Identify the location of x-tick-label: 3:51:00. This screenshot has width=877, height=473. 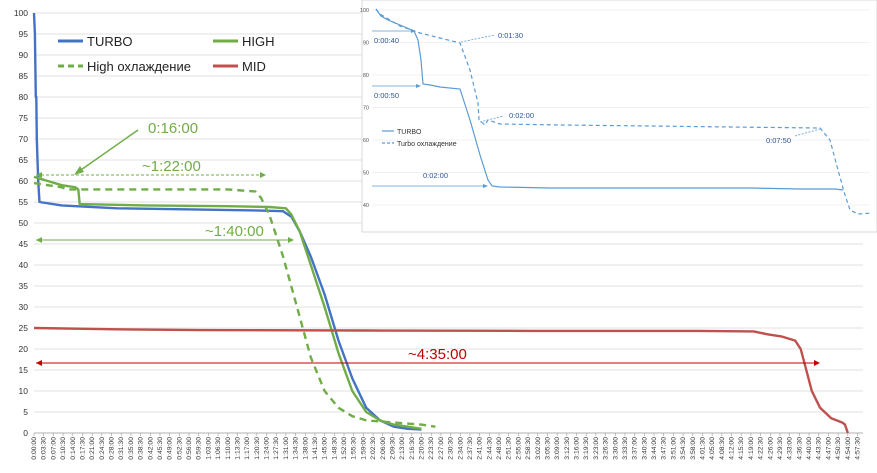
(673, 448).